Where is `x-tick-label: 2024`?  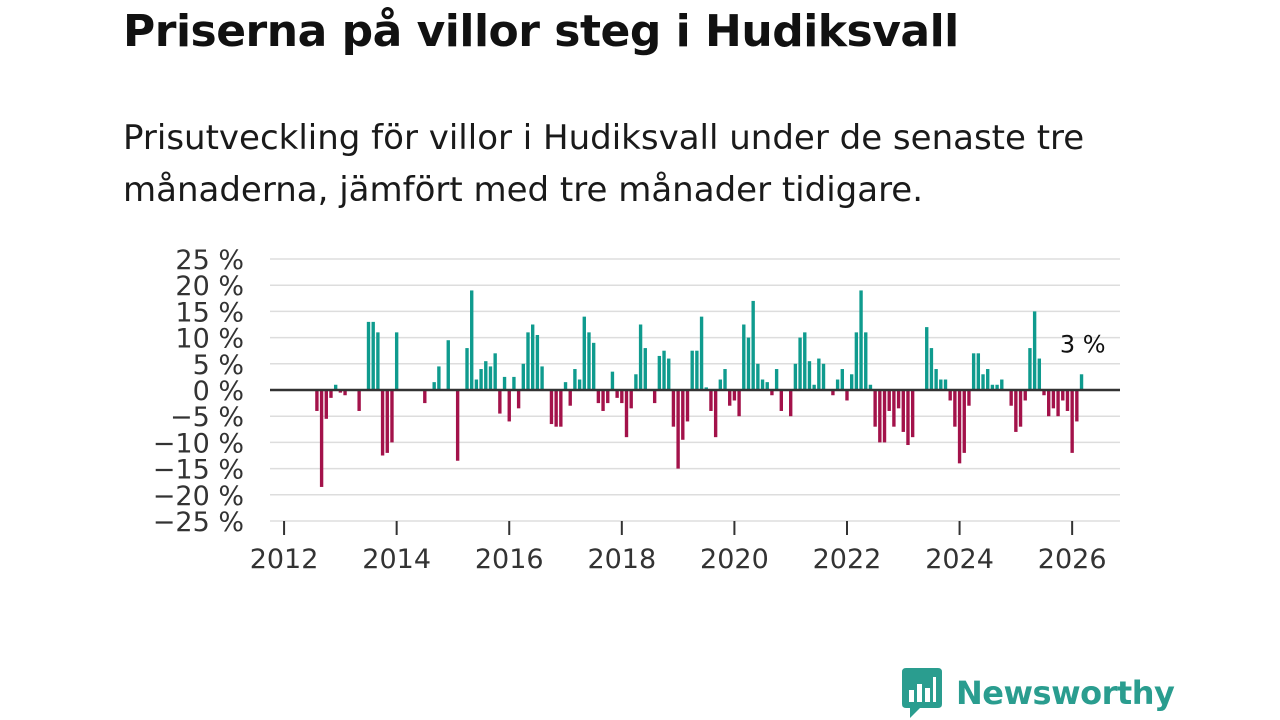 x-tick-label: 2024 is located at coordinates (959, 559).